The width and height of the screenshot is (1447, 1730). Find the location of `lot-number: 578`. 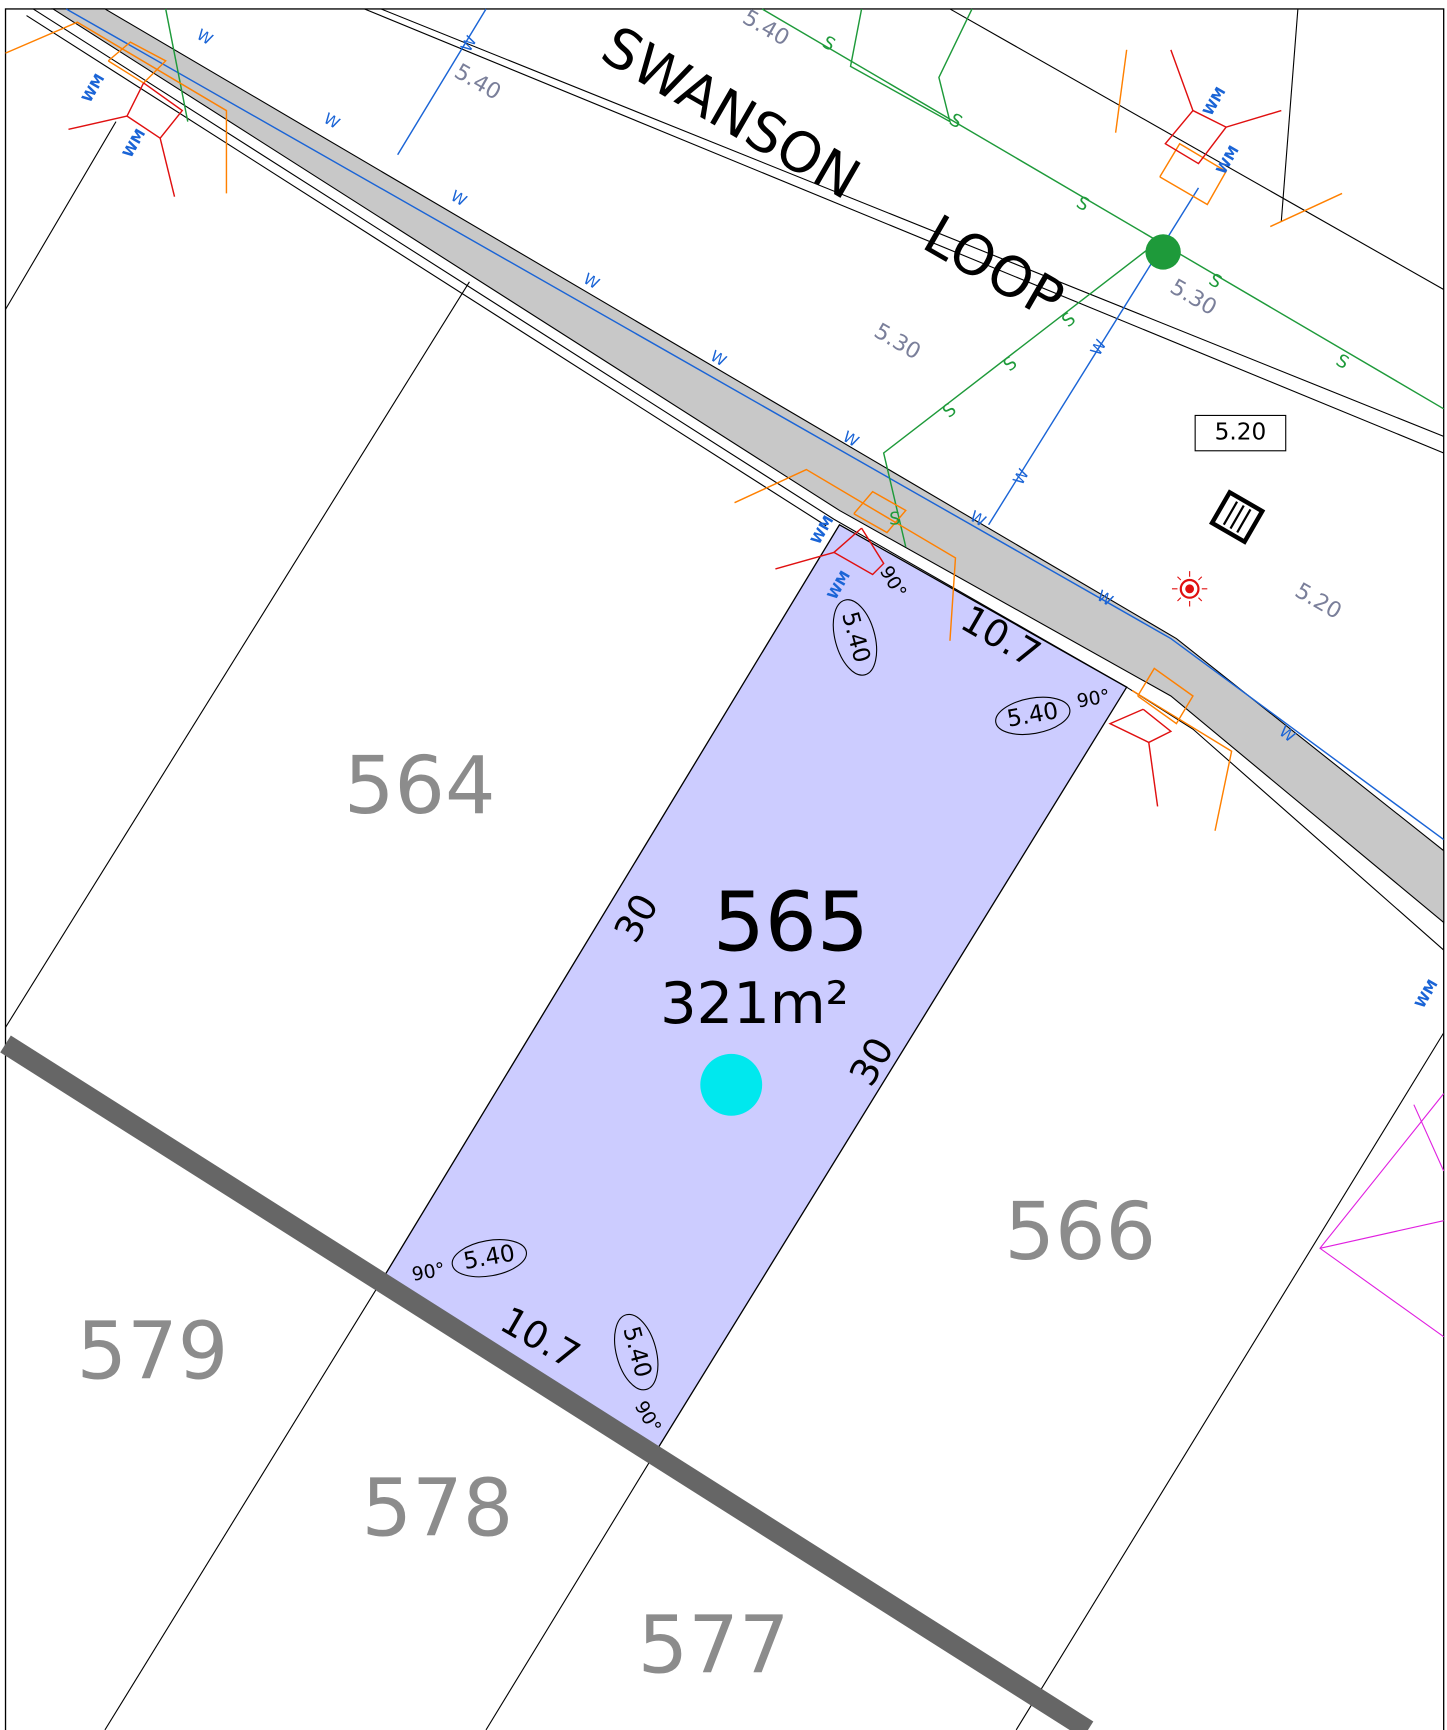

lot-number: 578 is located at coordinates (438, 1507).